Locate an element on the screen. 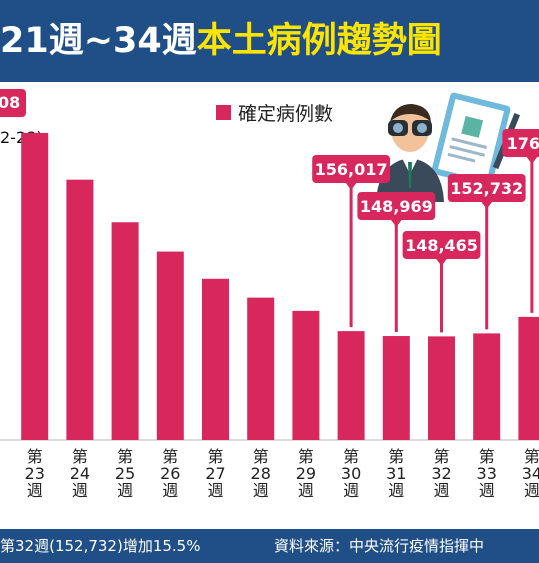 The height and width of the screenshot is (563, 539). legend-label: 確定病例數 is located at coordinates (286, 114).